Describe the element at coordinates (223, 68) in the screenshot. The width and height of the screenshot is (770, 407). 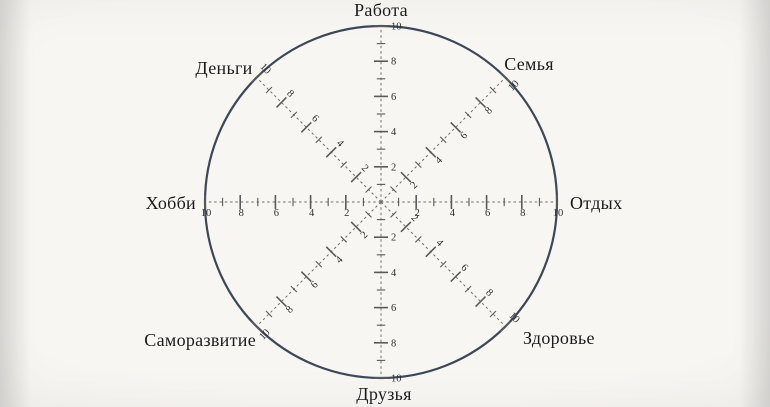
I see `axis-label-dengi: Деньги` at that location.